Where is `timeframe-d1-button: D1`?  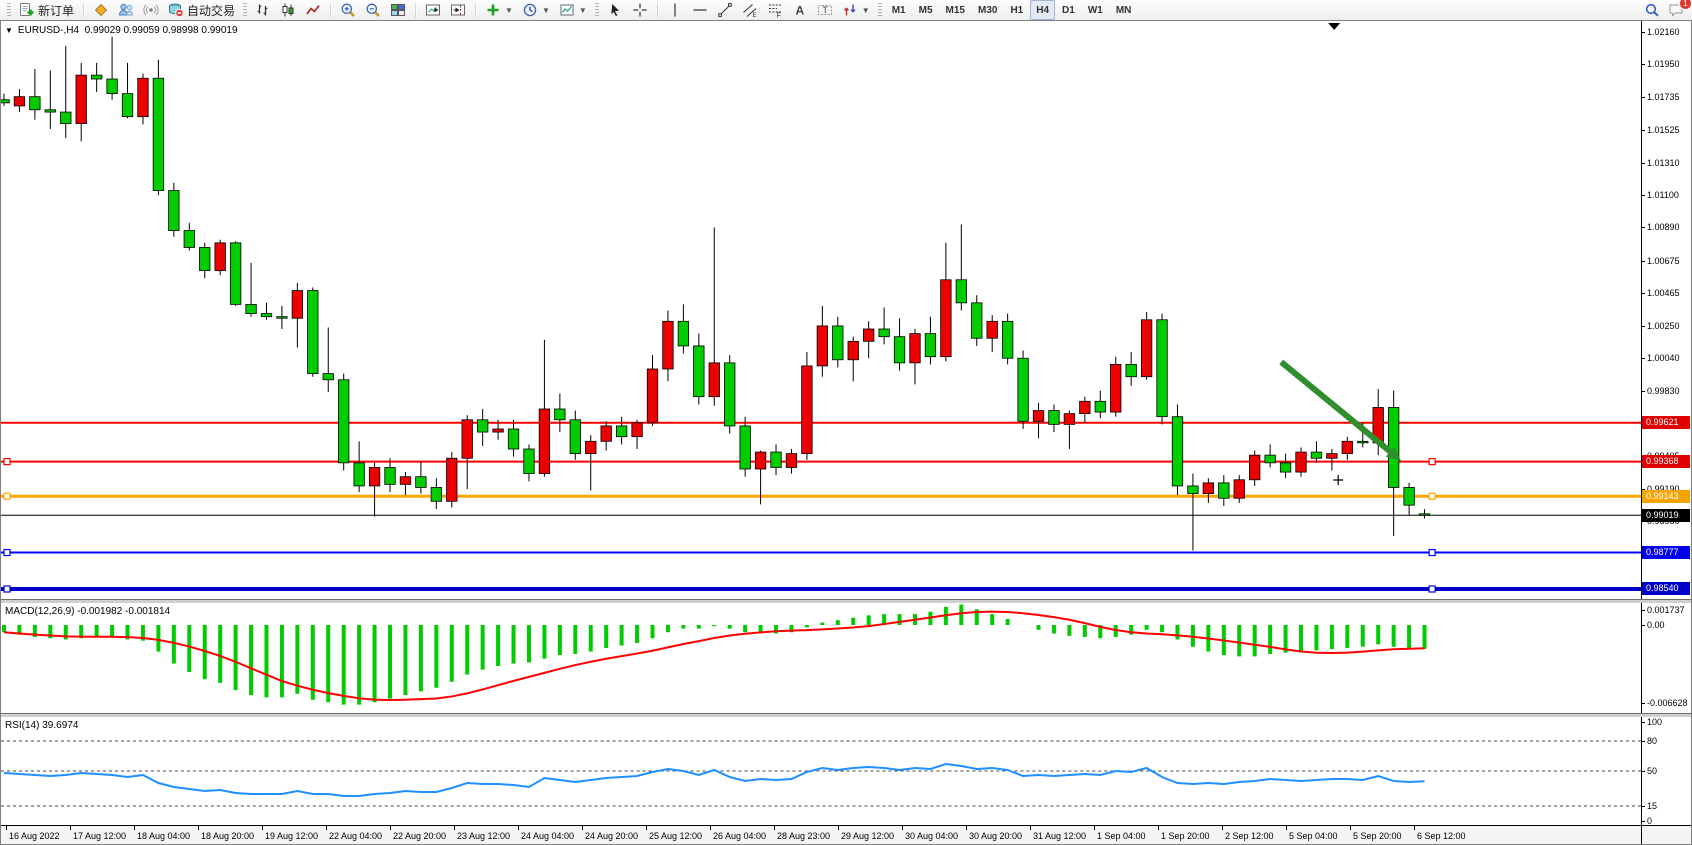
timeframe-d1-button: D1 is located at coordinates (1068, 10).